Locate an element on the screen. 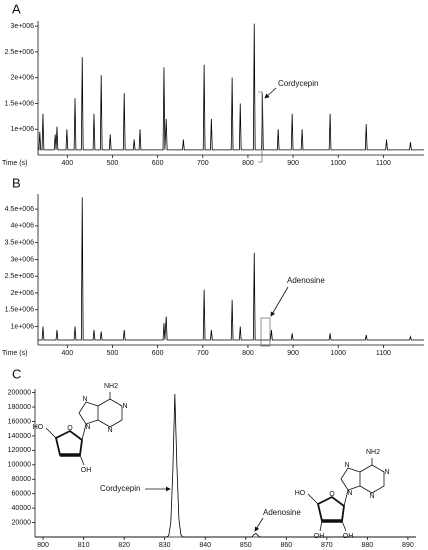  y-tick-label: 80000 is located at coordinates (22, 479).